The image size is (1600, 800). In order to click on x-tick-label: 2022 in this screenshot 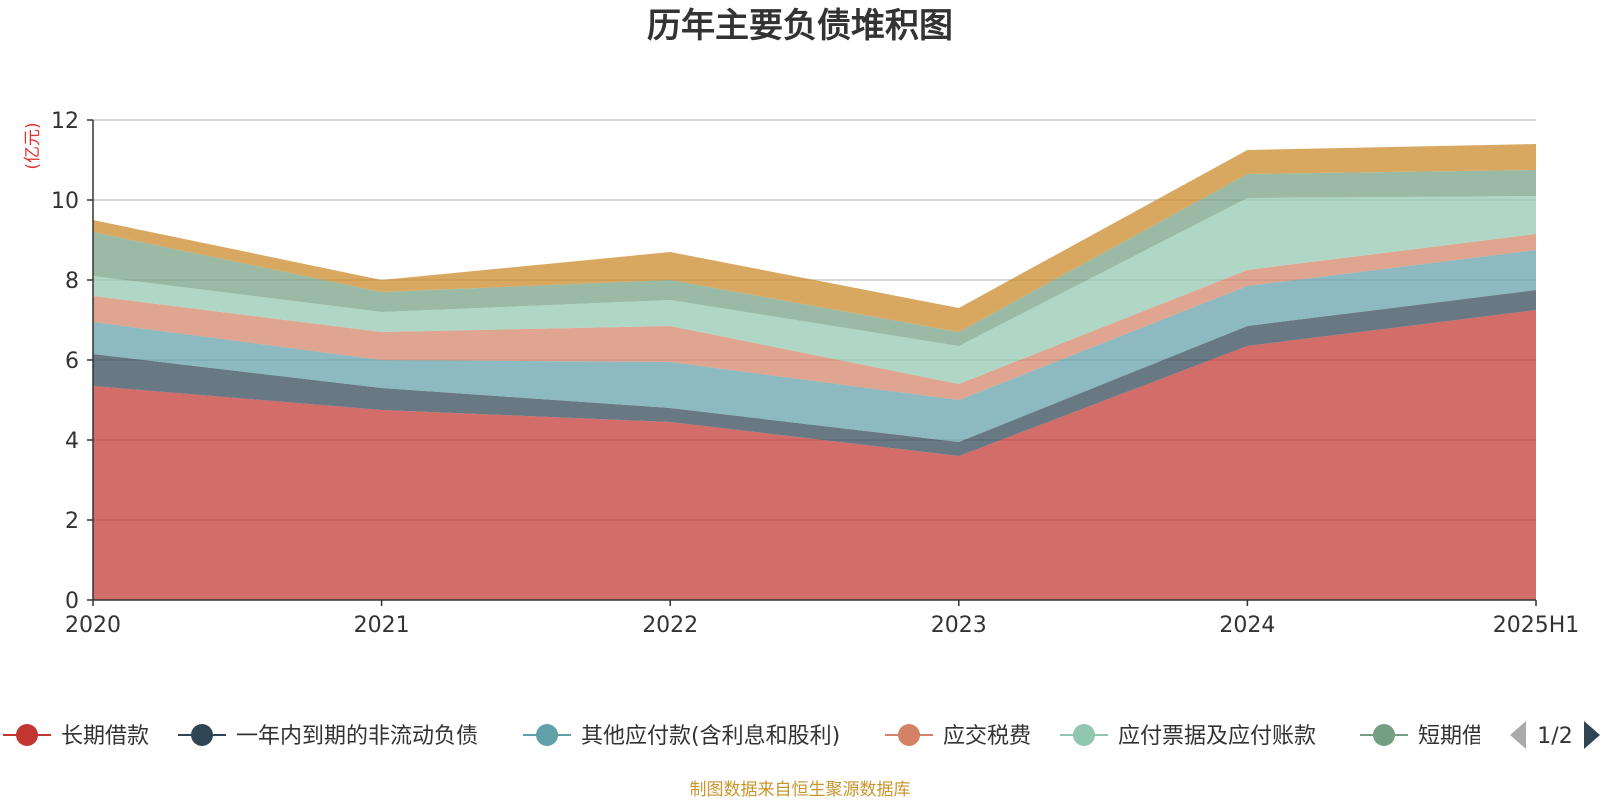, I will do `click(670, 625)`.